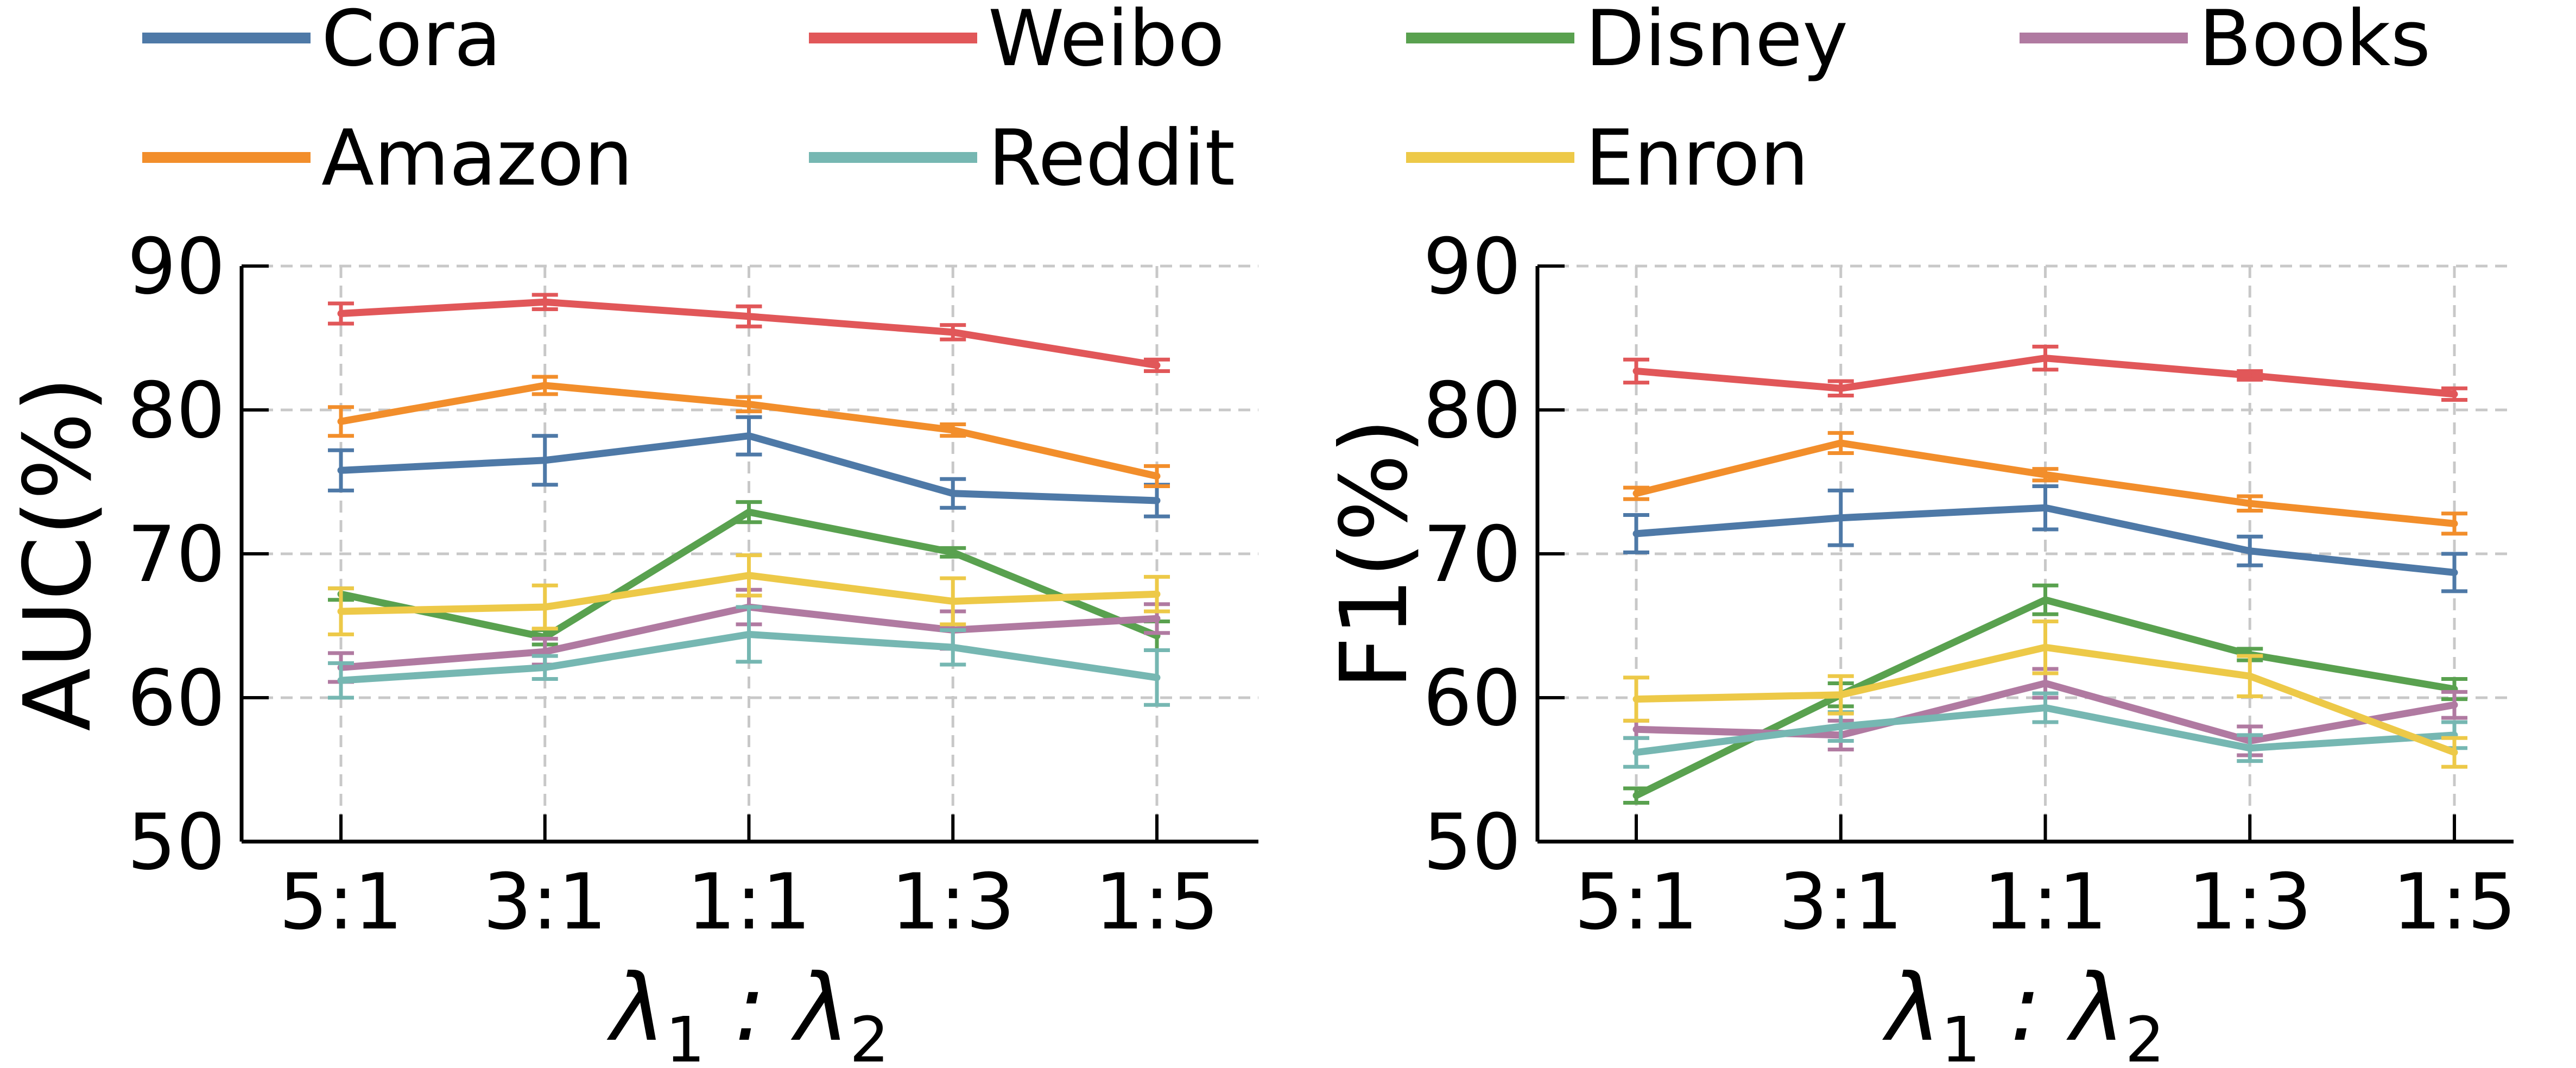  Describe the element at coordinates (1840, 902) in the screenshot. I see `chart1-xtick-label-3-1: 3:1` at that location.